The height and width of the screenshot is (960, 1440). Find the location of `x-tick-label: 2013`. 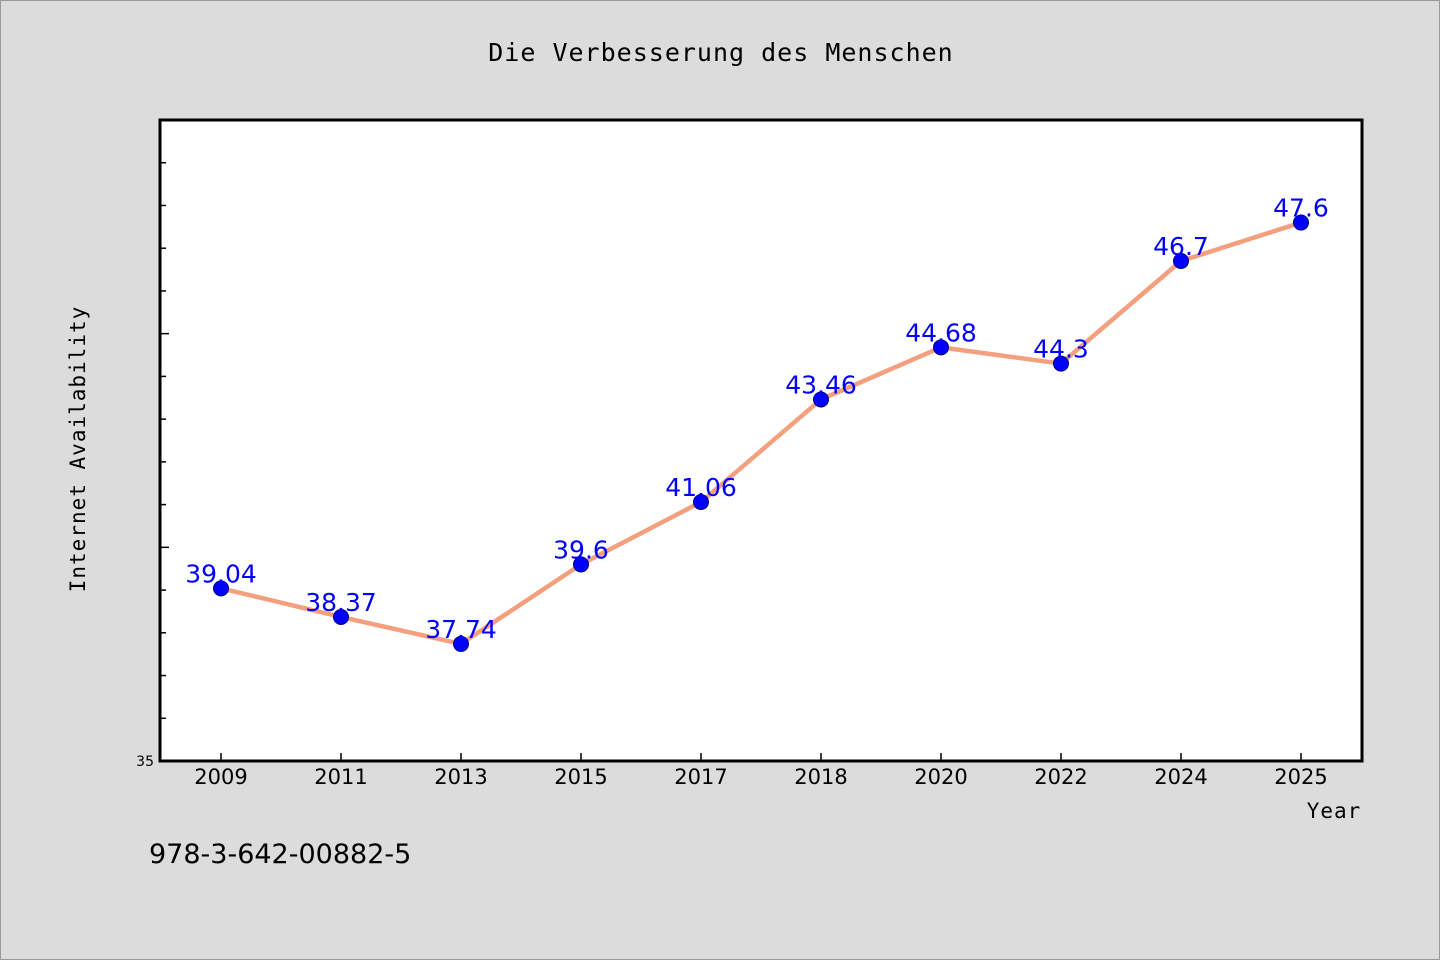

x-tick-label: 2013 is located at coordinates (460, 777).